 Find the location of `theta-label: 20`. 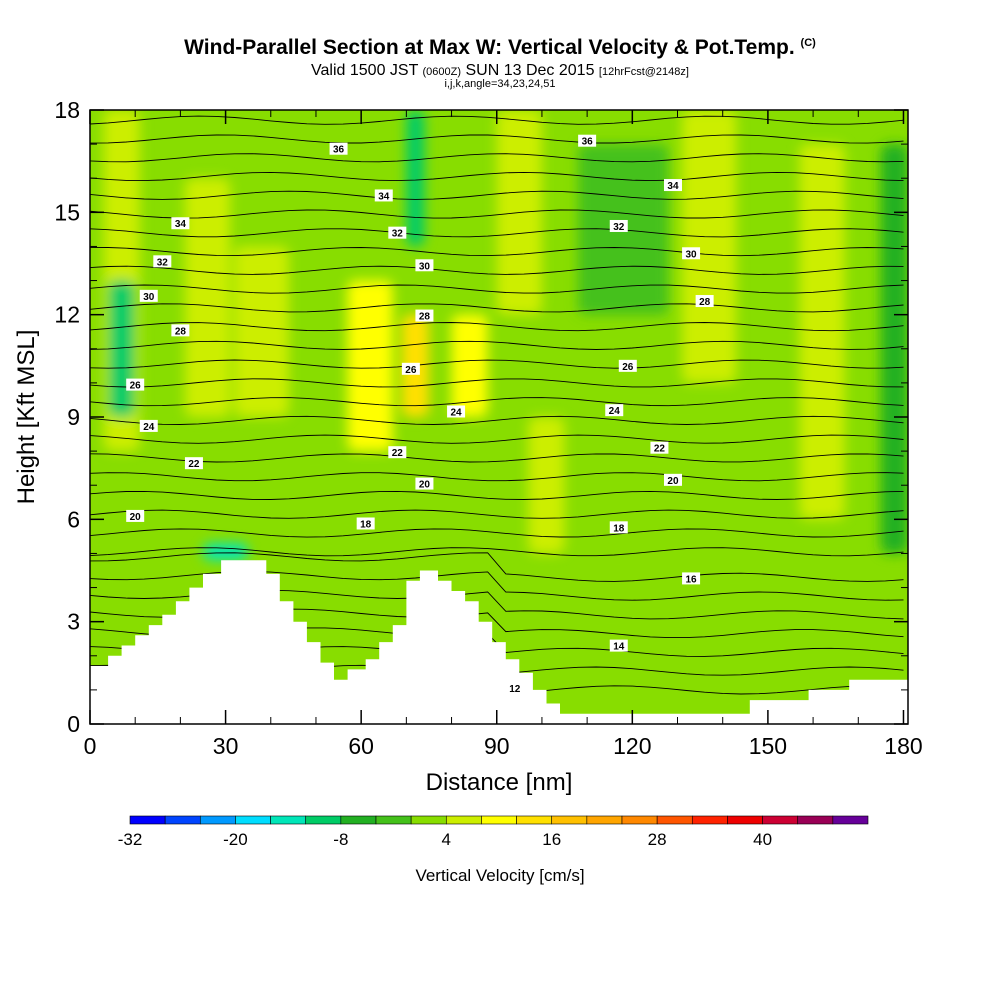

theta-label: 20 is located at coordinates (424, 484).